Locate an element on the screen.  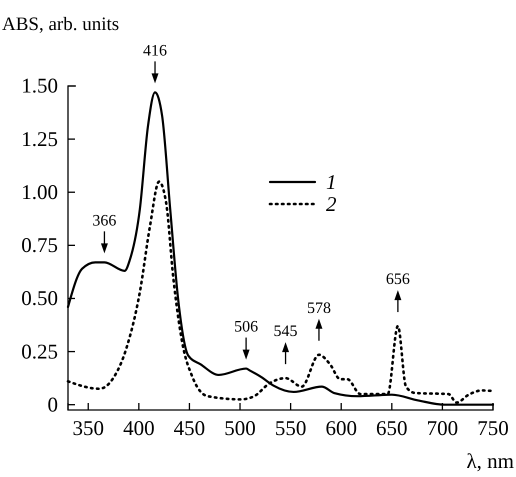
annotation: 545 is located at coordinates (286, 331).